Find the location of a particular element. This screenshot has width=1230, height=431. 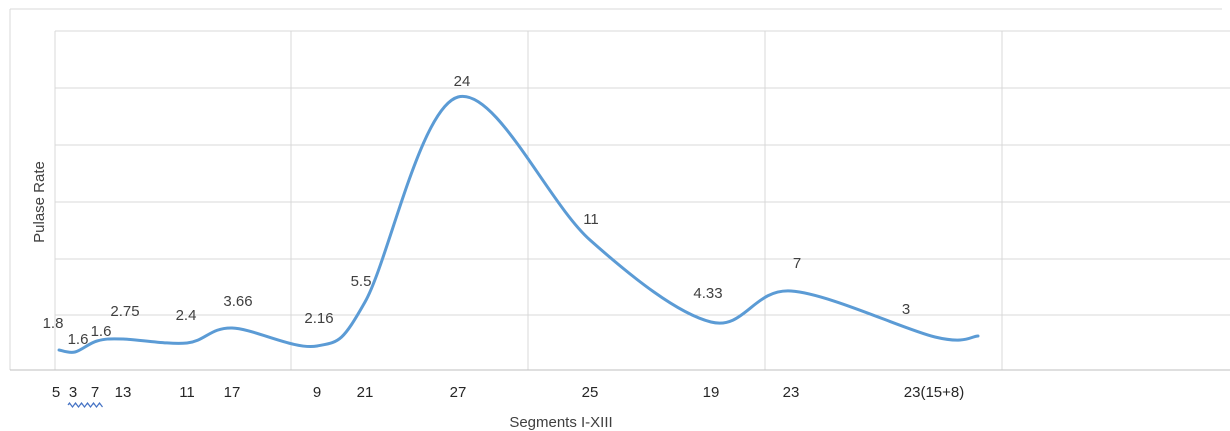

x-tick-label: 9 is located at coordinates (317, 392).